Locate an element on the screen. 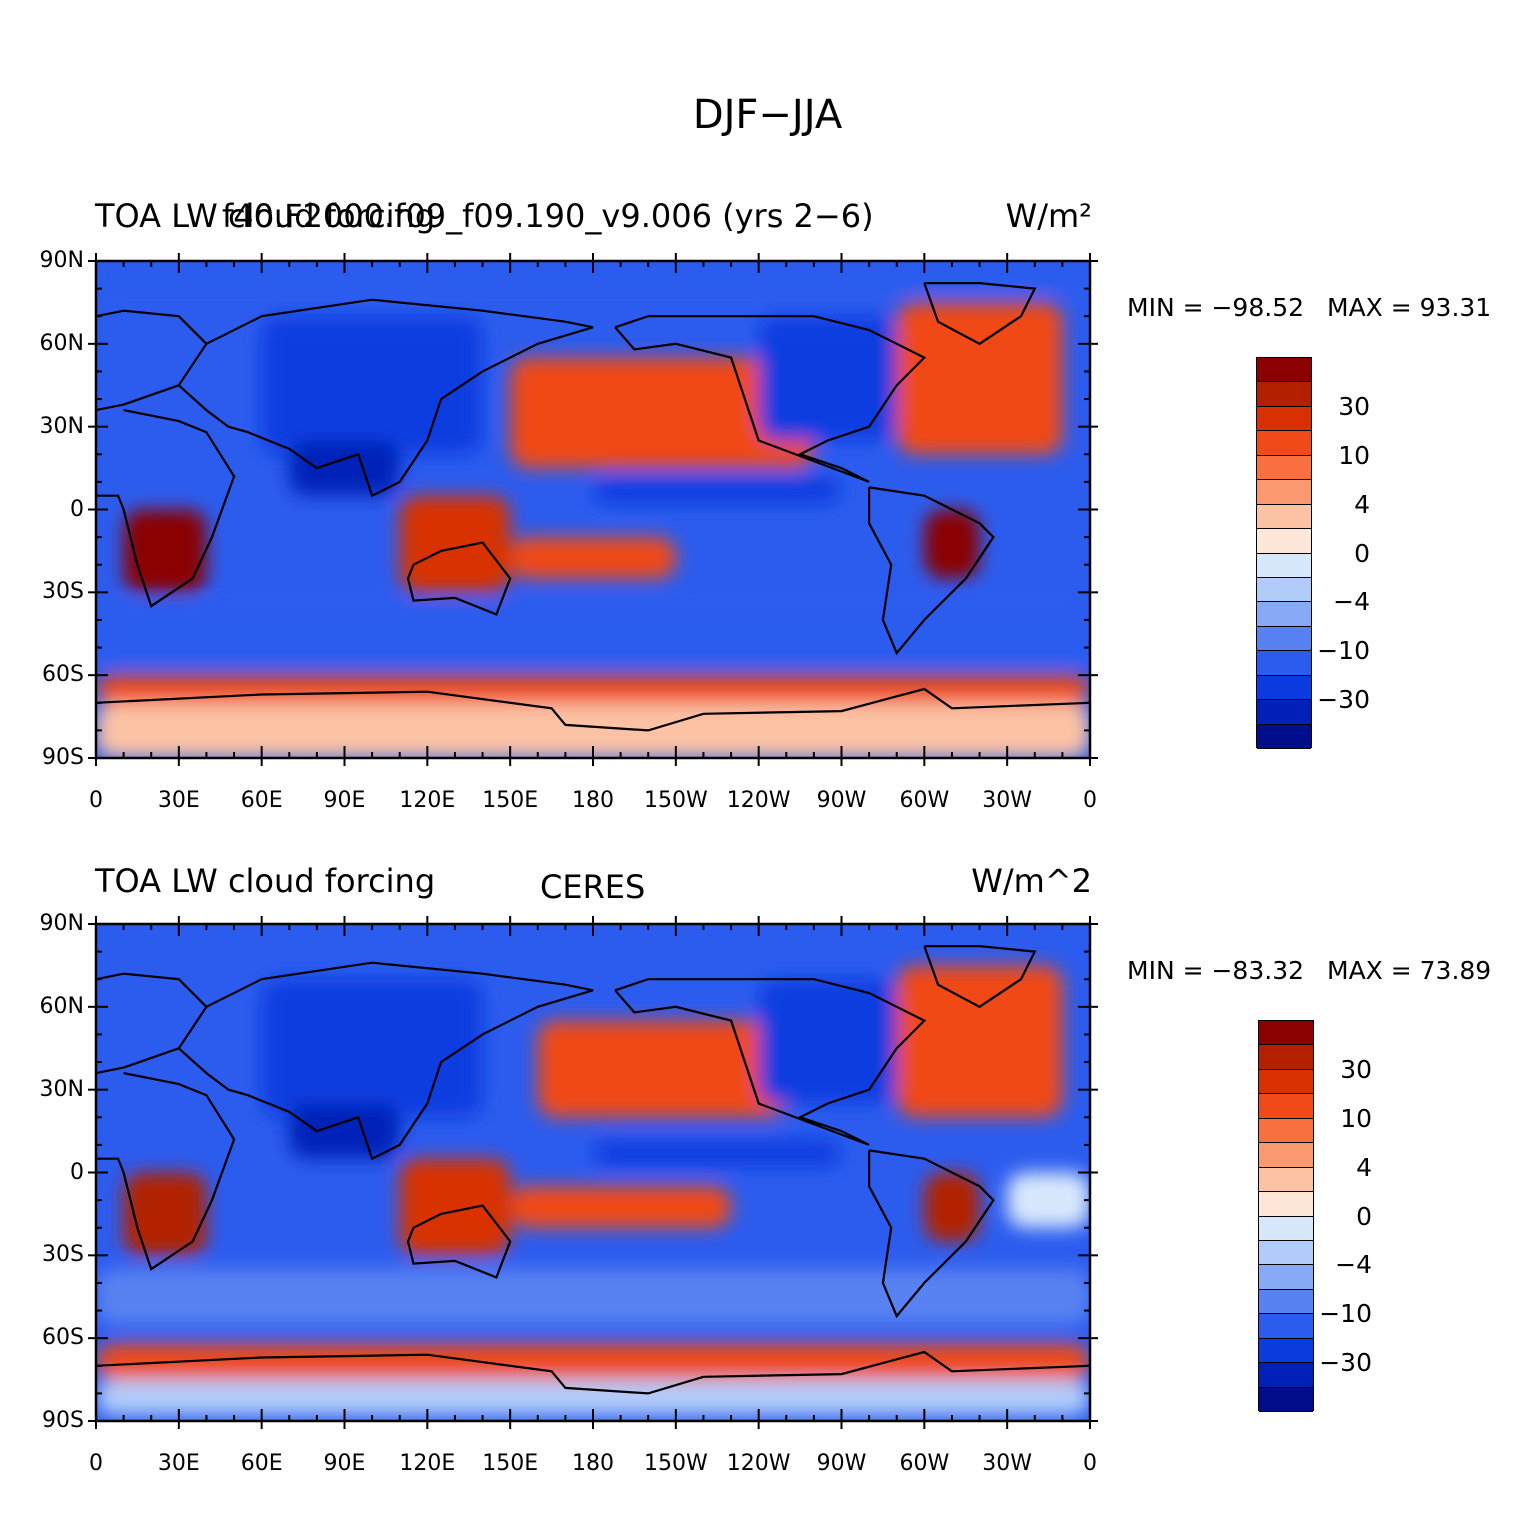 The image size is (1535, 1538). region-maritime-continent-australia is located at coordinates (455, 544).